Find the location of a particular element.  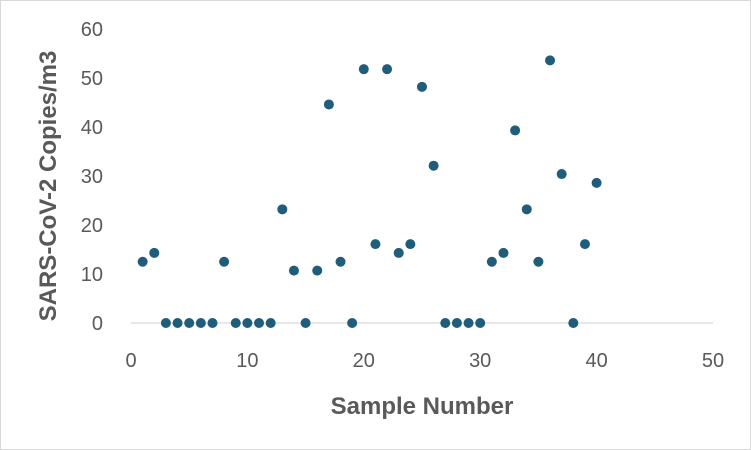

x-tick-label: 40 is located at coordinates (596, 361).